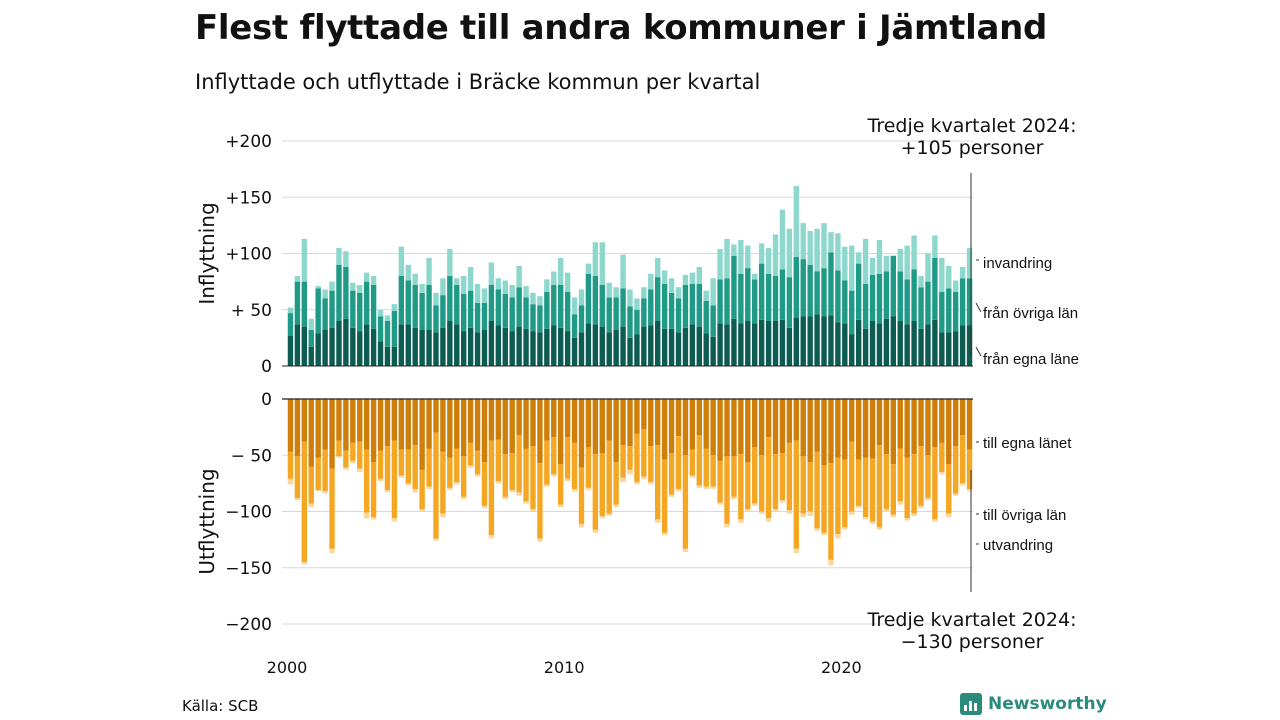  What do you see at coordinates (248, 142) in the screenshot?
I see `y-tick-label: +200` at bounding box center [248, 142].